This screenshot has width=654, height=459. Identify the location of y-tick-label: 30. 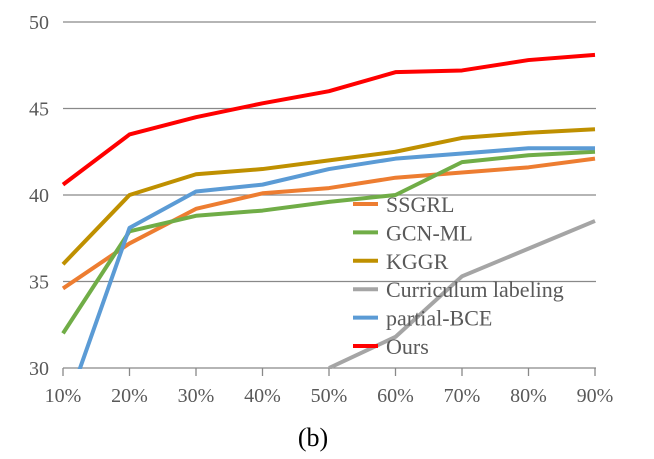
(39, 369).